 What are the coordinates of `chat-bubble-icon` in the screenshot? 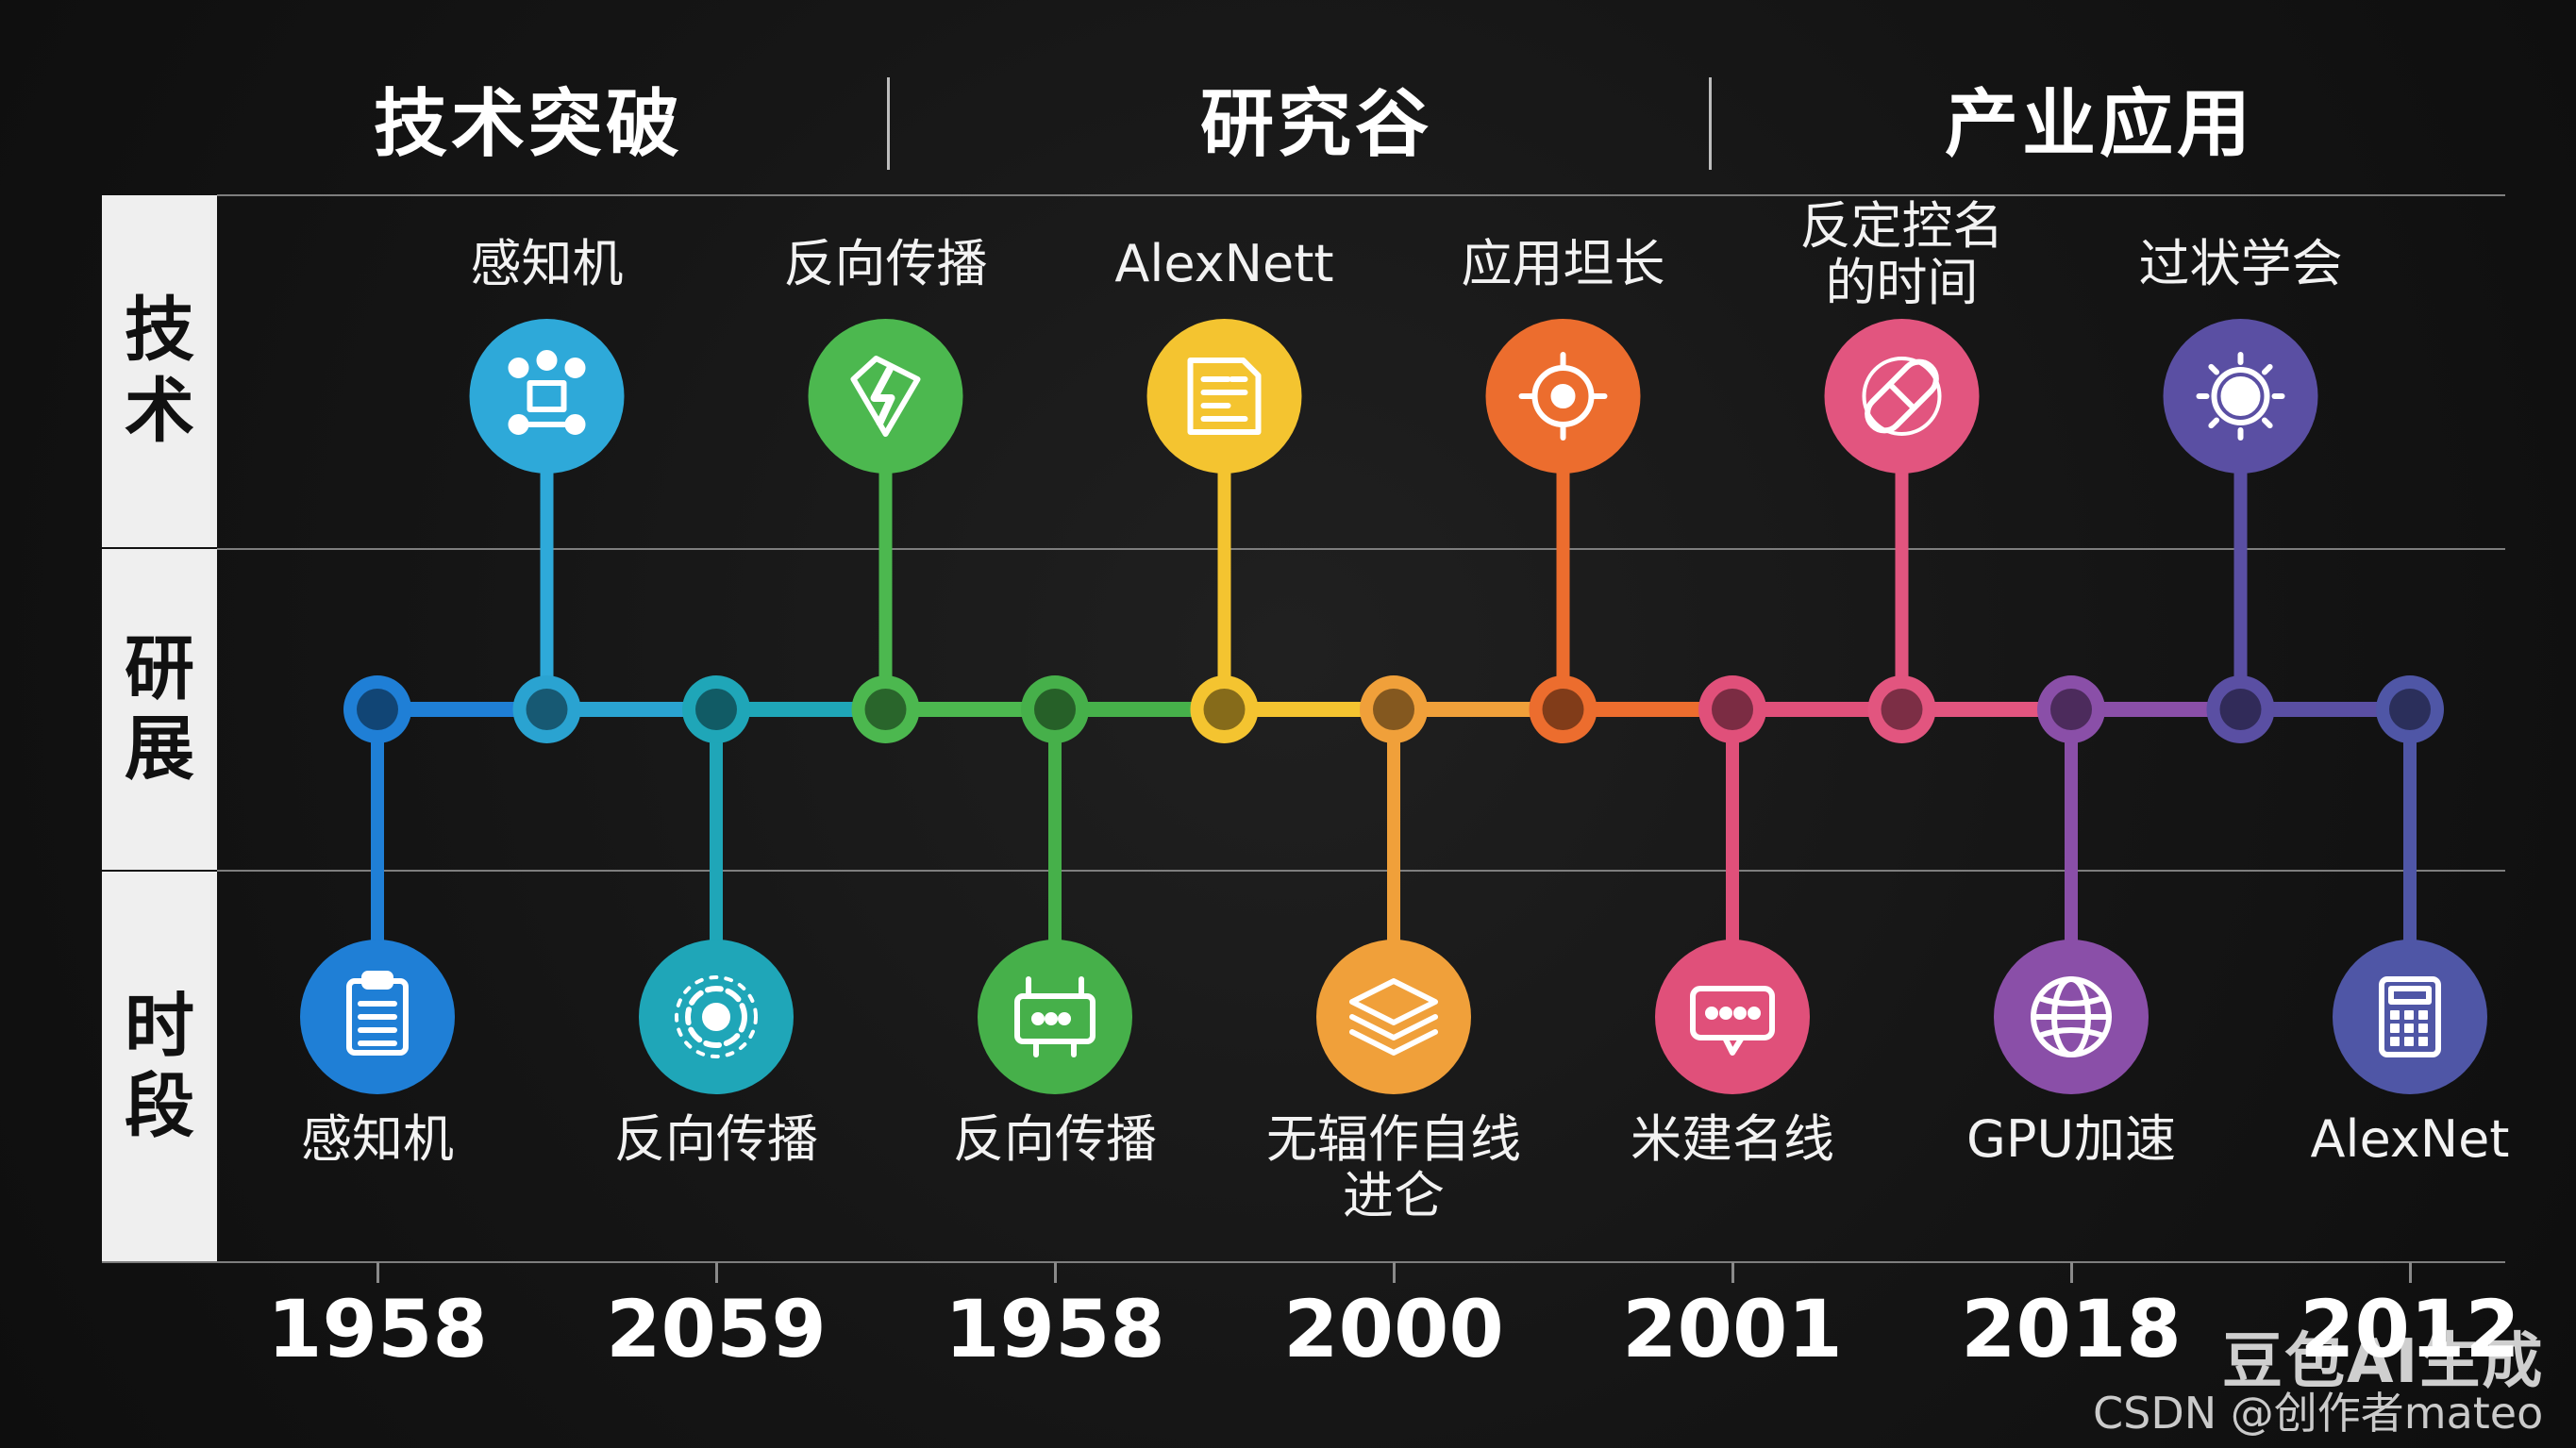 It's located at (1732, 1017).